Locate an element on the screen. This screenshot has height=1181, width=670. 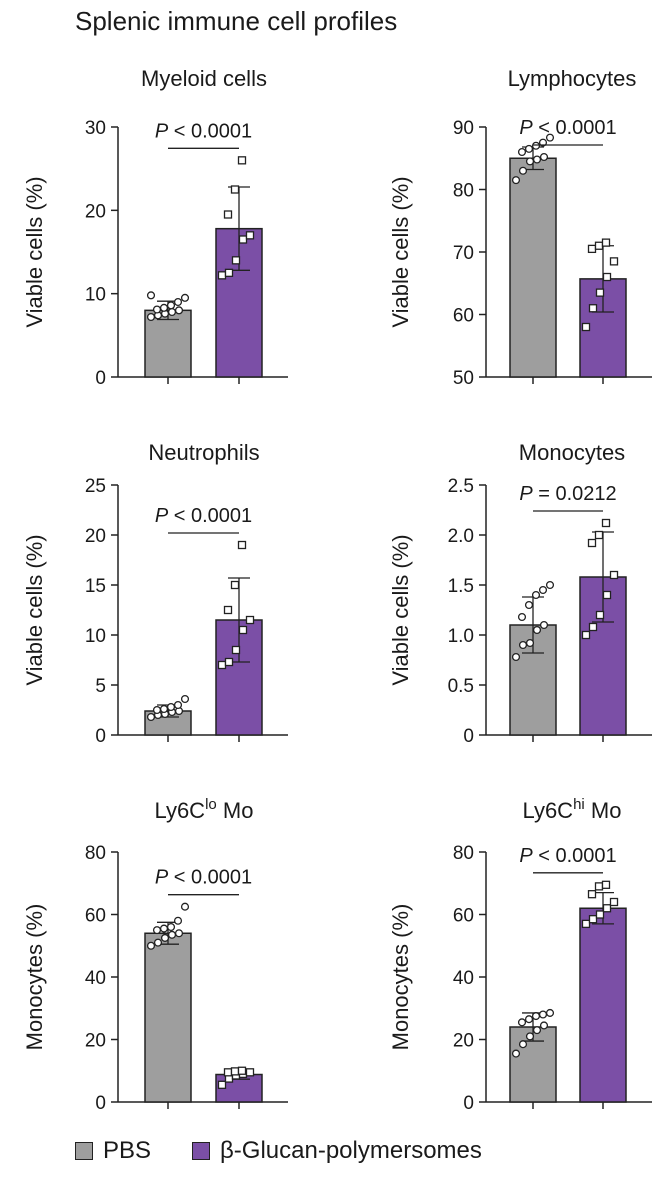
legend-pbs: PBS is located at coordinates (113, 1151).